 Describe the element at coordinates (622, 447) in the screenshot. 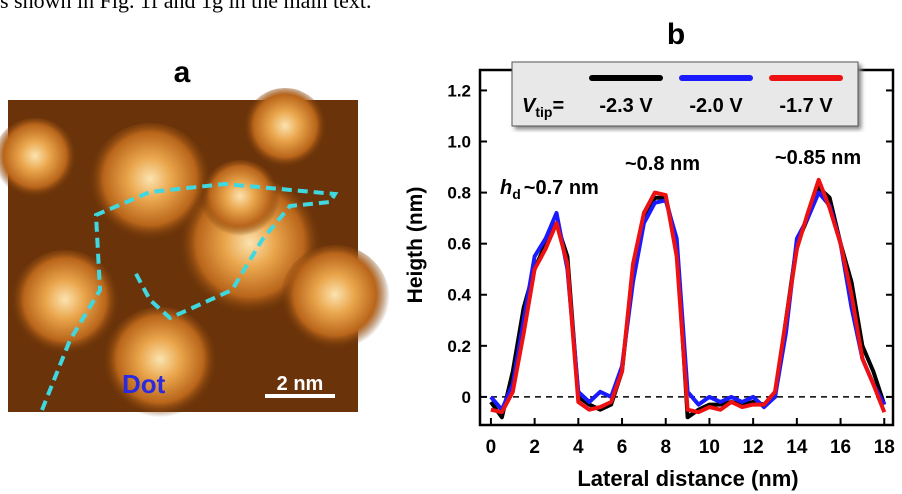

I see `x-tick-label: 6` at that location.